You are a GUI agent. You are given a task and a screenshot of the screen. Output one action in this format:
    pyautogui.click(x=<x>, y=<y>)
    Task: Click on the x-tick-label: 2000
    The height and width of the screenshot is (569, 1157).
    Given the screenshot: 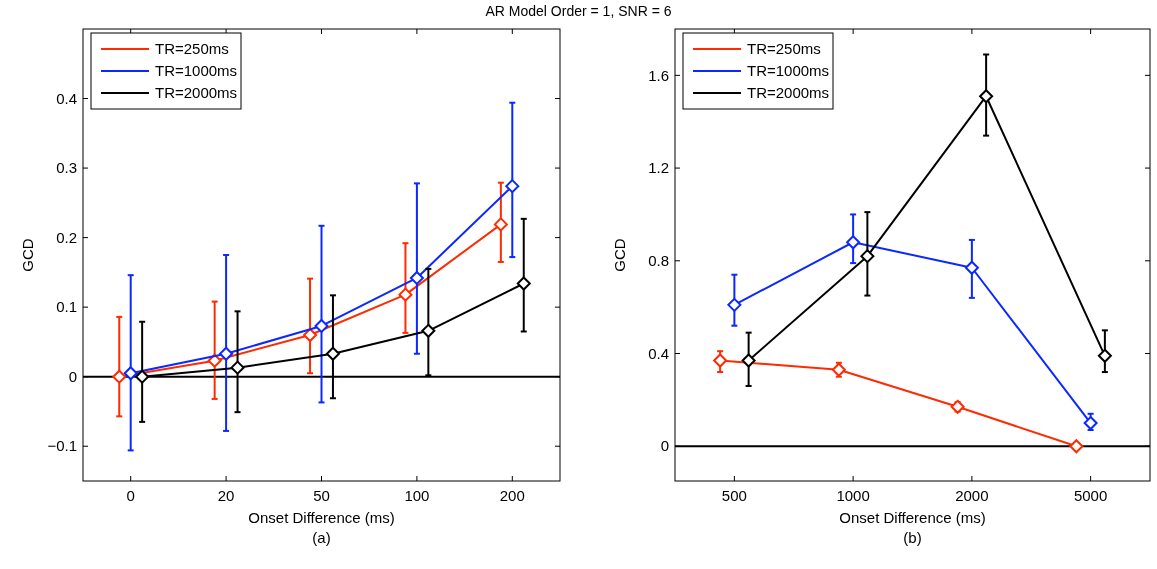 What is the action you would take?
    pyautogui.click(x=972, y=495)
    